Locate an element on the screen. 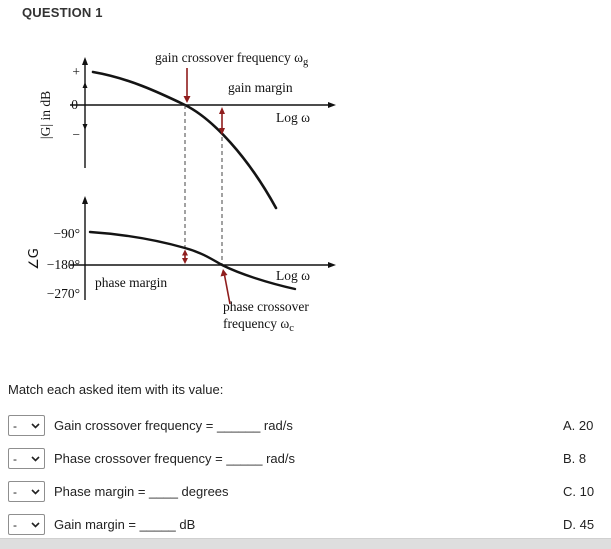  phase-margin-arrowhead-down-icon is located at coordinates (185, 261).